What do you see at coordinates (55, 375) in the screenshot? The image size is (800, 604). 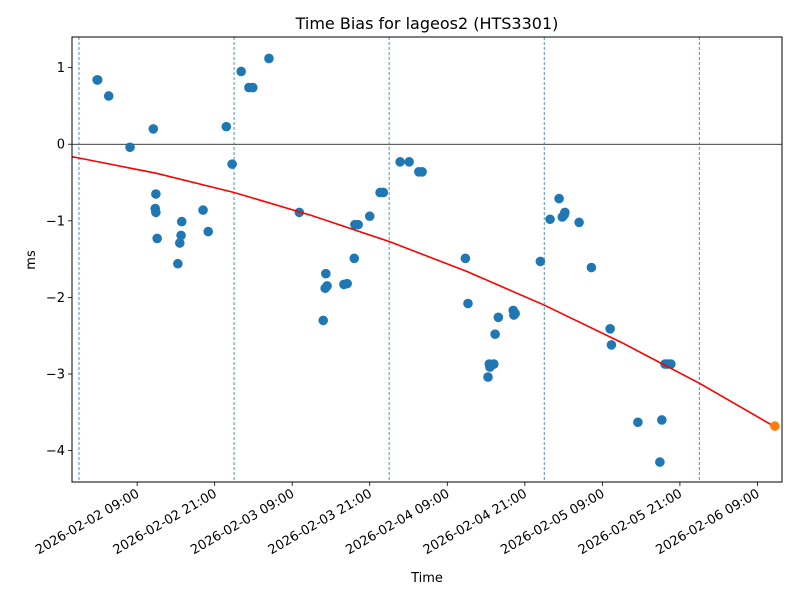 I see `y-tick-label: −3` at bounding box center [55, 375].